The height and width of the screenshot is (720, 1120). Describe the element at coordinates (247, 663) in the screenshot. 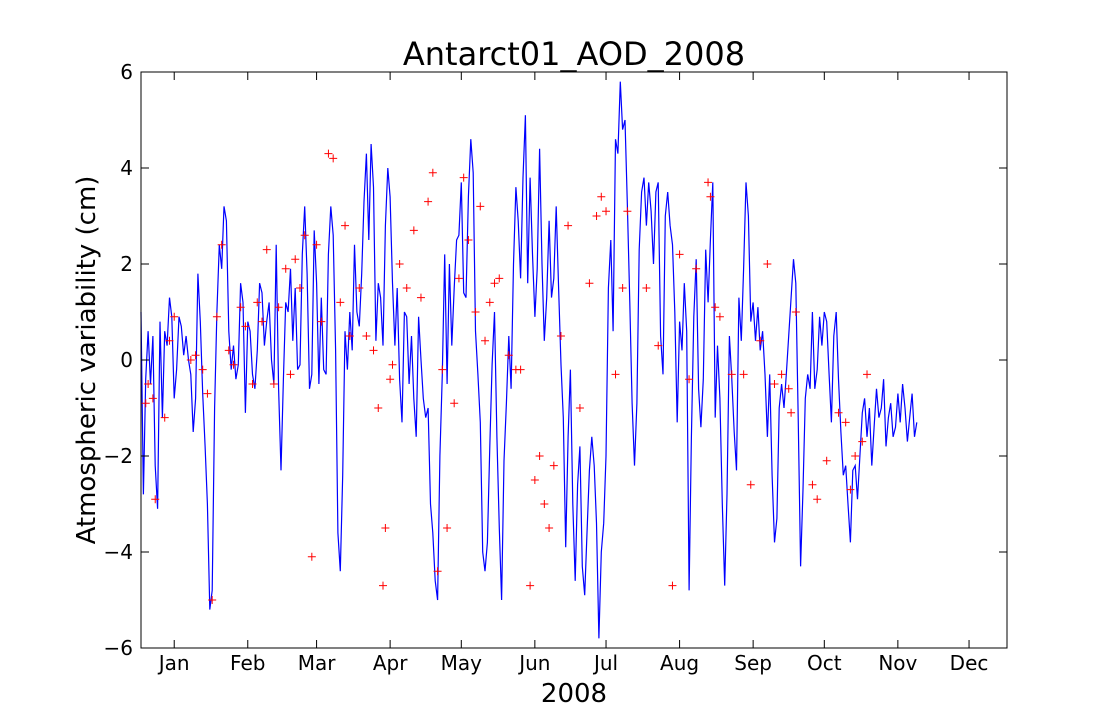

I see `x-tick-label: Feb` at that location.